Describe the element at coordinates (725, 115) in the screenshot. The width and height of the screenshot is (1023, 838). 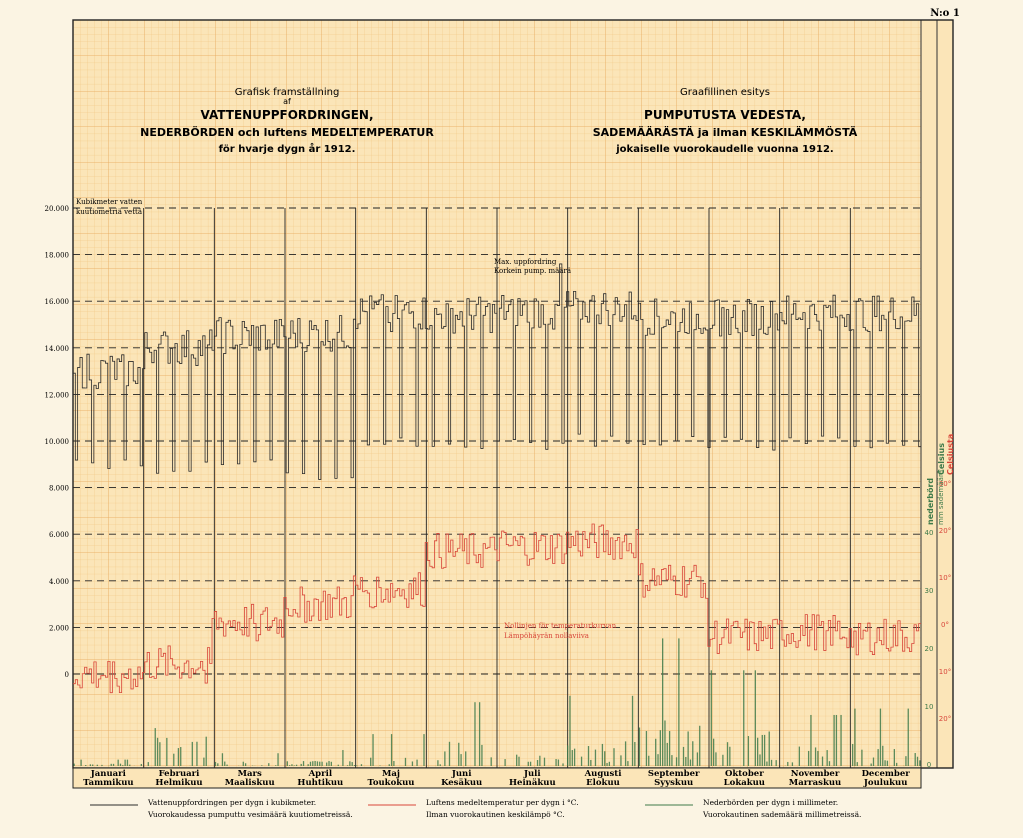
I see `title-fi-line2: PUMPUTUSTA VEDESTA,` at that location.